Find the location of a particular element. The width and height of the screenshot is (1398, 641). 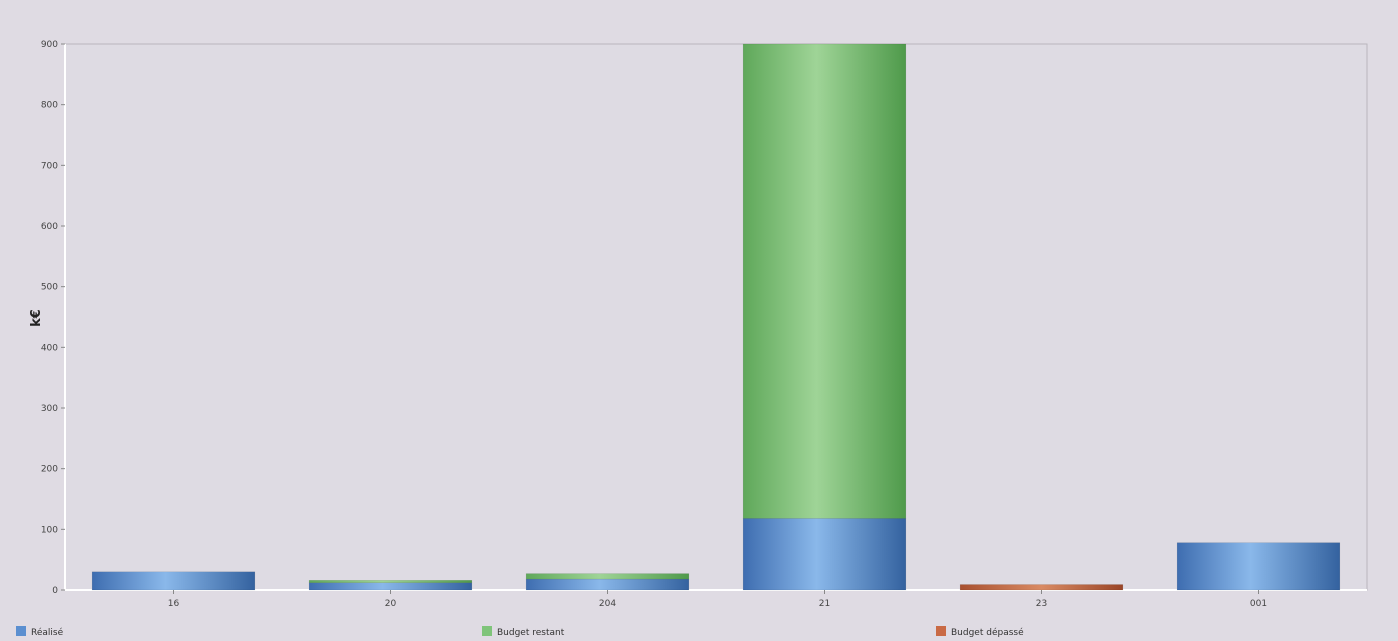

bar-23-budget-d-pass- is located at coordinates (1041, 587).